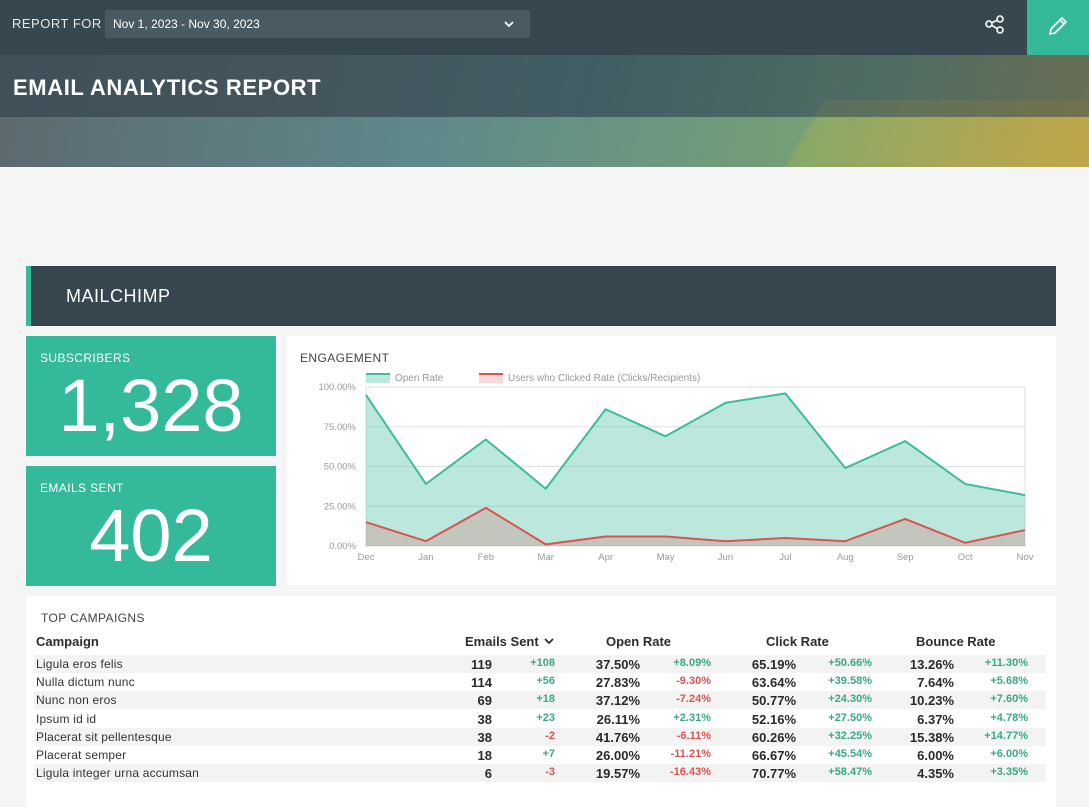  I want to click on cell-click: 70.77%, so click(773, 774).